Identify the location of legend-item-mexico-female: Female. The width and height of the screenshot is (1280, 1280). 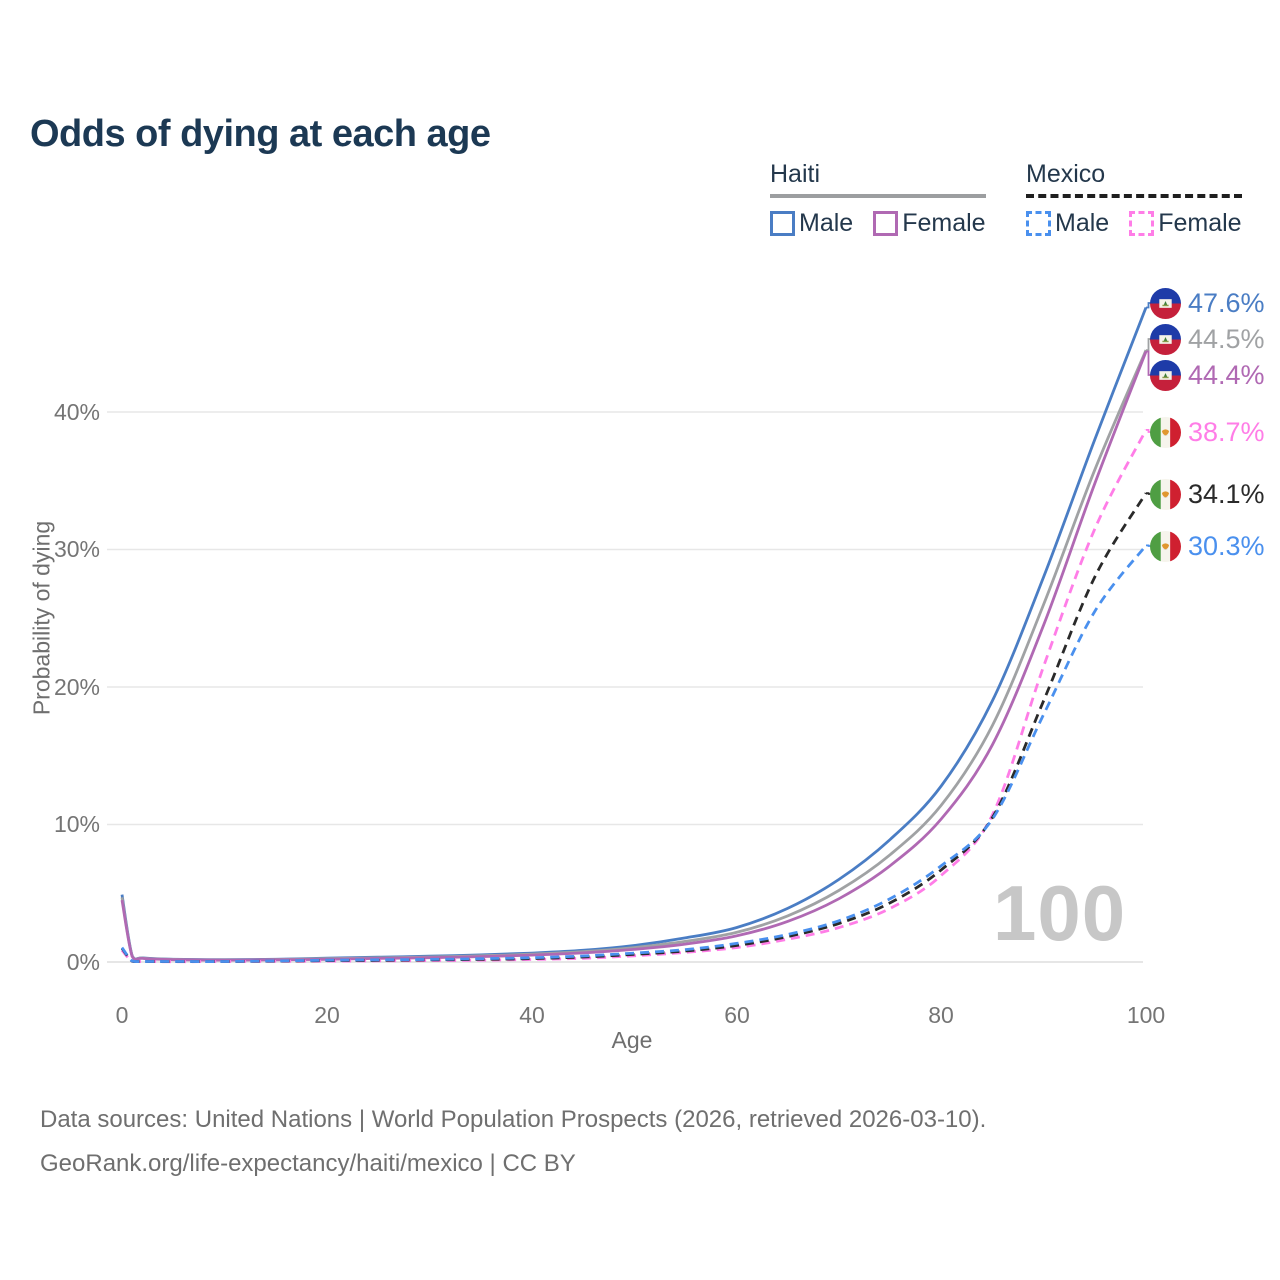
(1185, 223).